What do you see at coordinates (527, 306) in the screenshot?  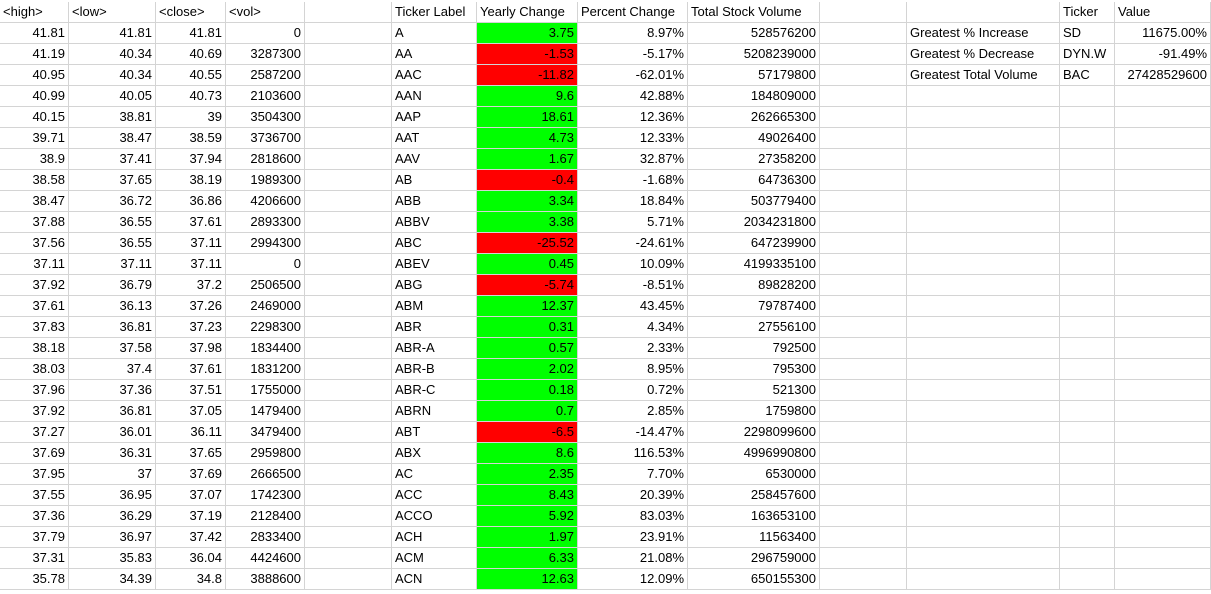 I see `cell-yearly-change: 12.37` at bounding box center [527, 306].